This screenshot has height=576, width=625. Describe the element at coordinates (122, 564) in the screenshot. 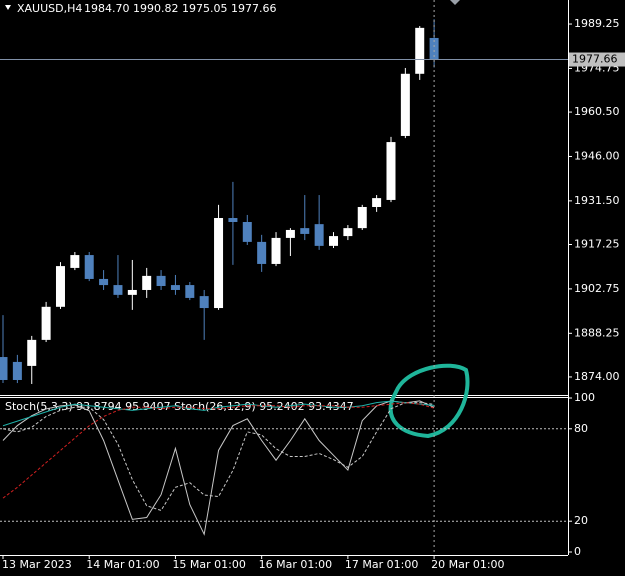

I see `x-tick-label: 14 Mar 01:00` at that location.